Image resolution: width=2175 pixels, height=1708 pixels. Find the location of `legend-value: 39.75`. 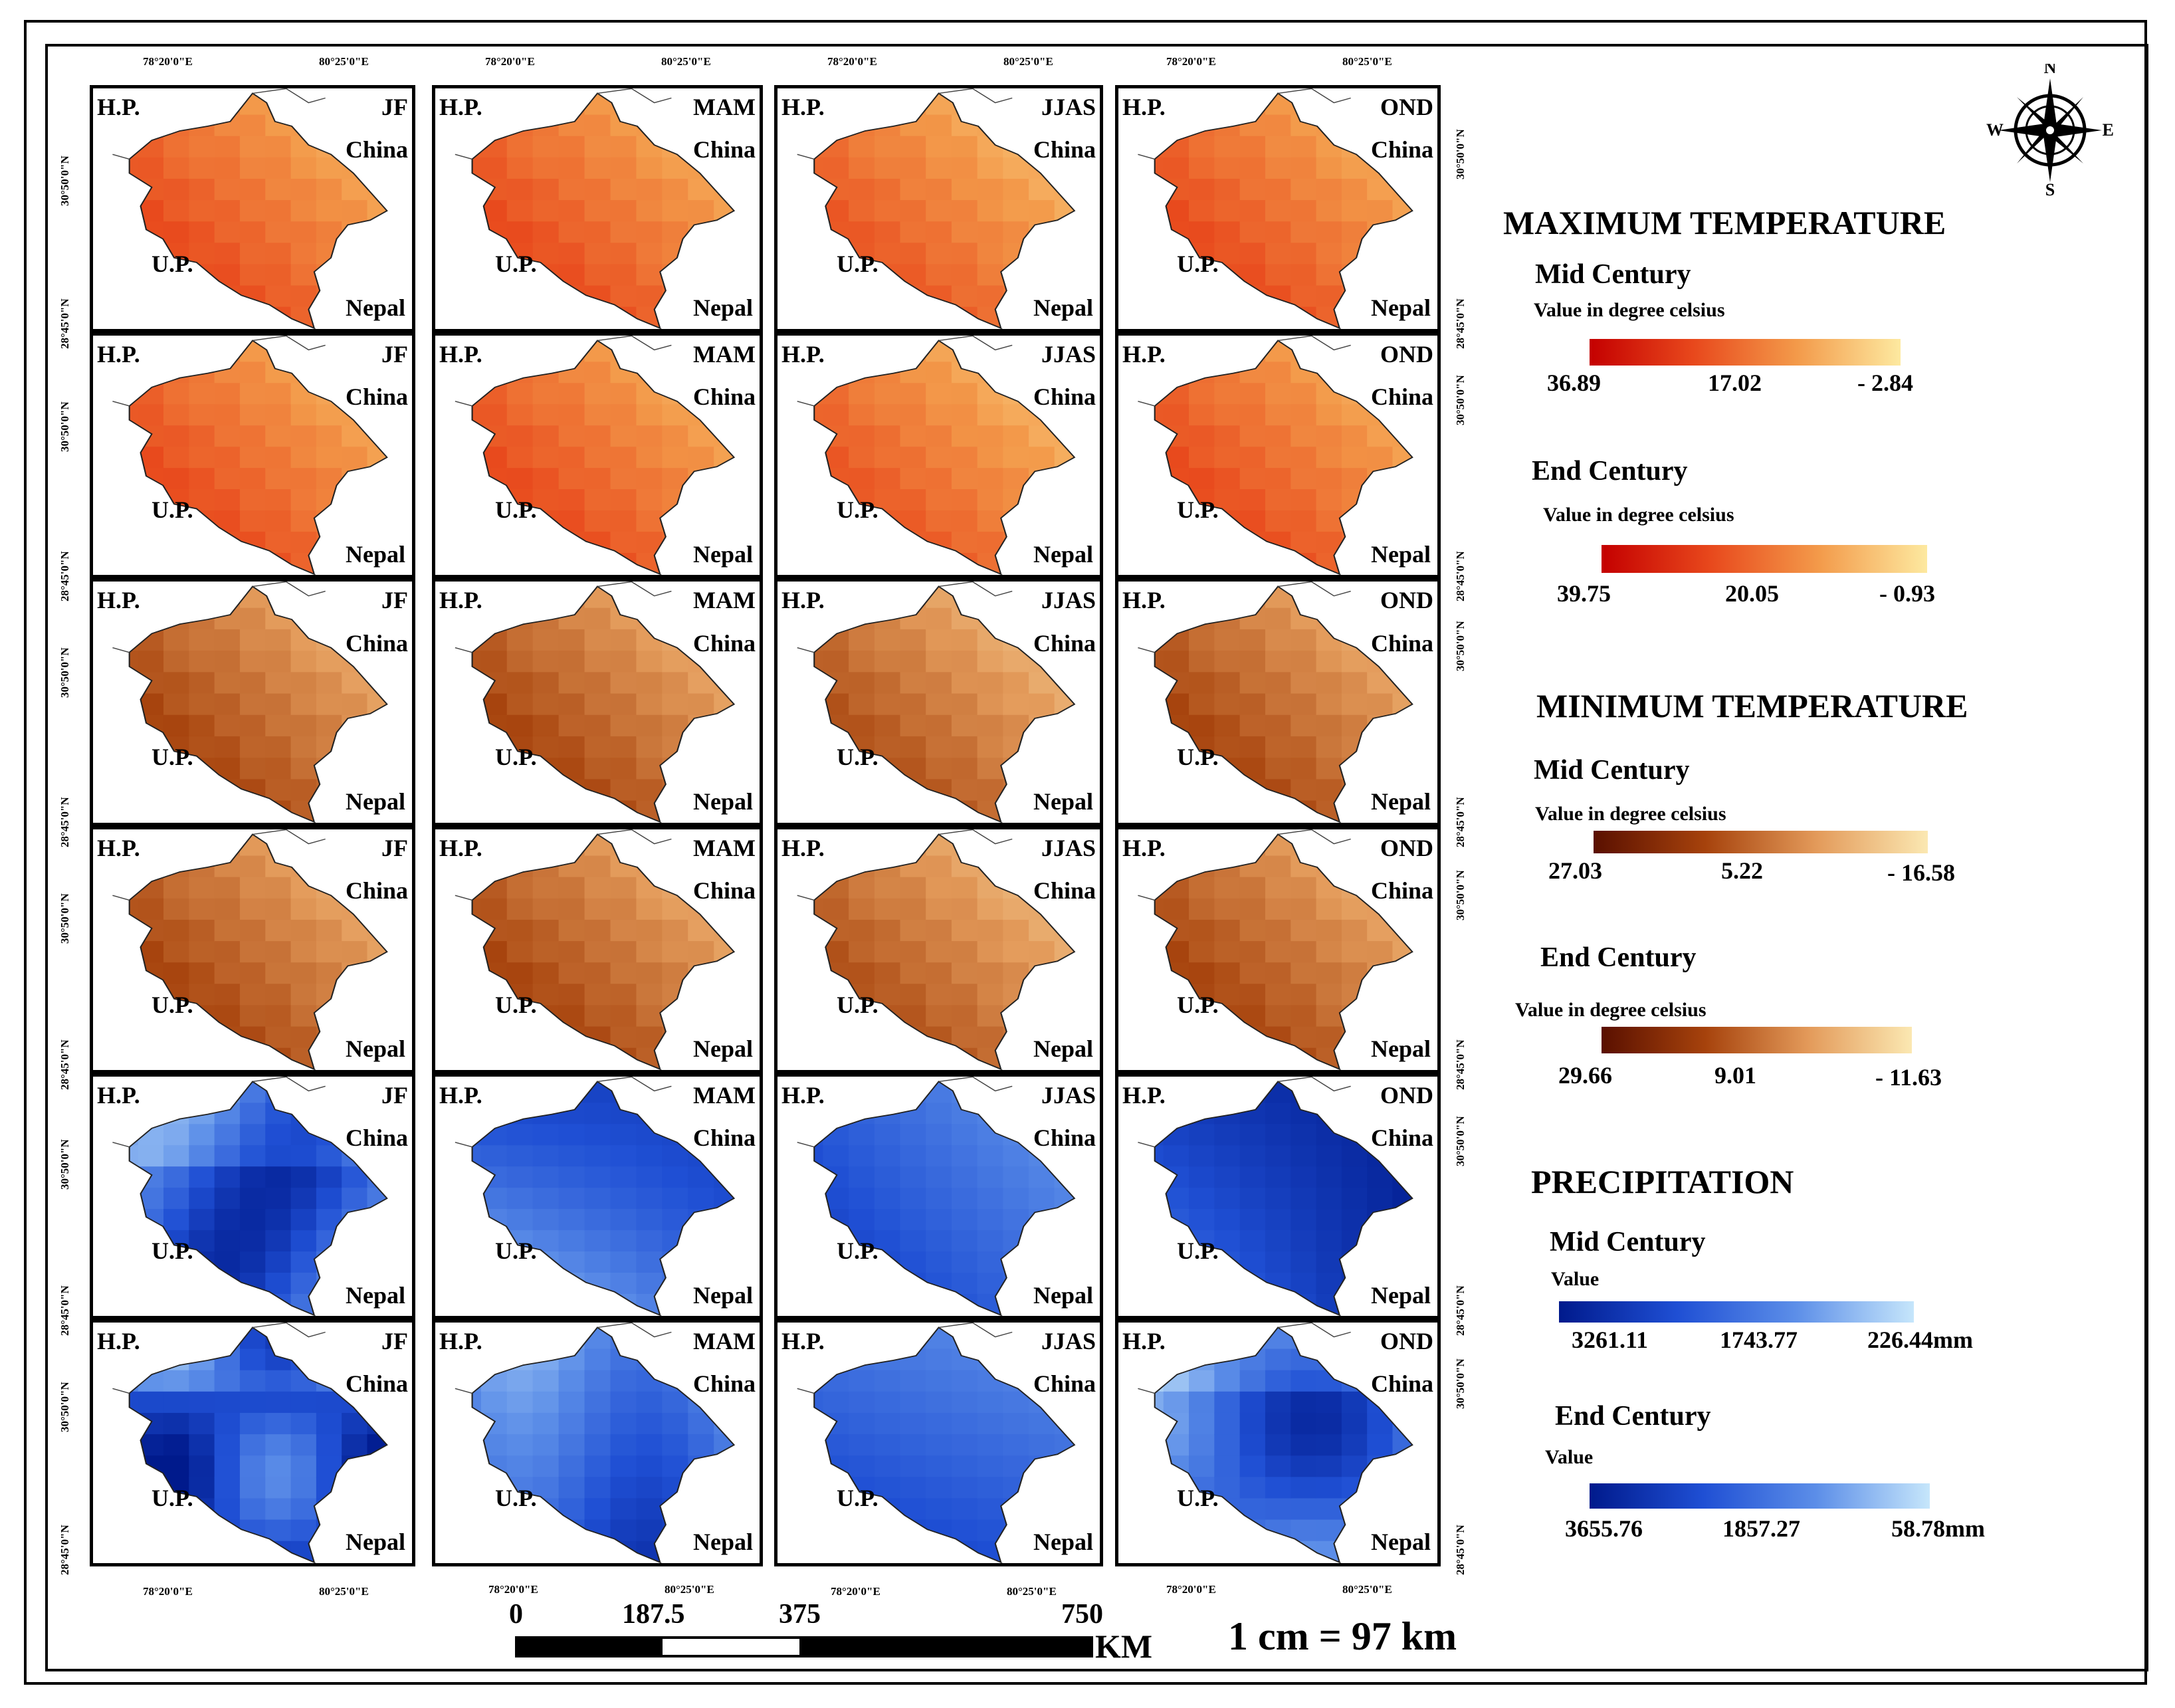

legend-value: 39.75 is located at coordinates (1584, 593).